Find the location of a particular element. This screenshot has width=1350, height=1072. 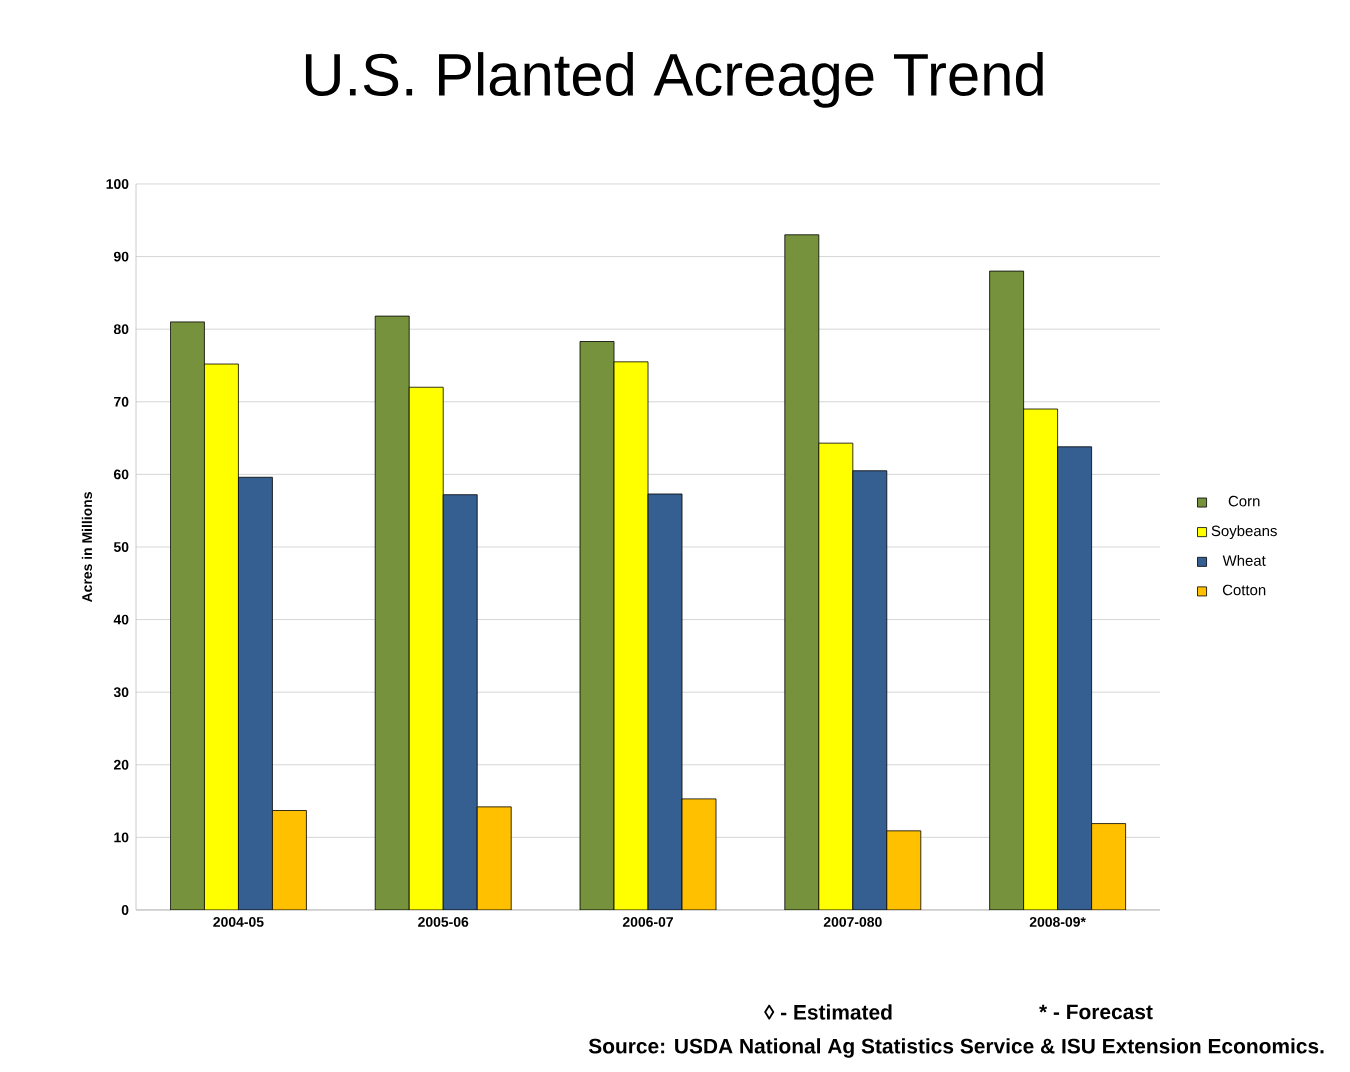

text: ◊ - Estimated is located at coordinates (828, 1012).